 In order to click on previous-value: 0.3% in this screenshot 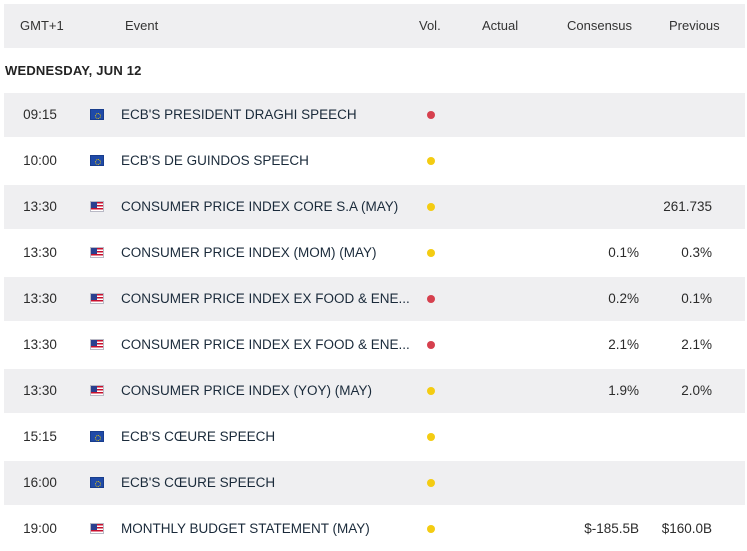, I will do `click(696, 252)`.